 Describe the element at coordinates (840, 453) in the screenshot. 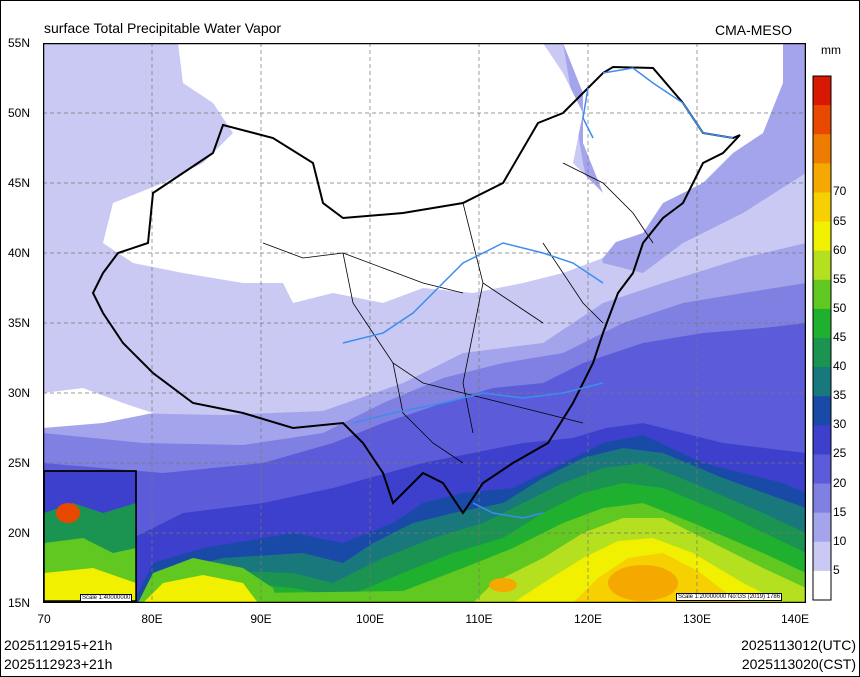

I see `colorbar-tick-label: 25` at that location.